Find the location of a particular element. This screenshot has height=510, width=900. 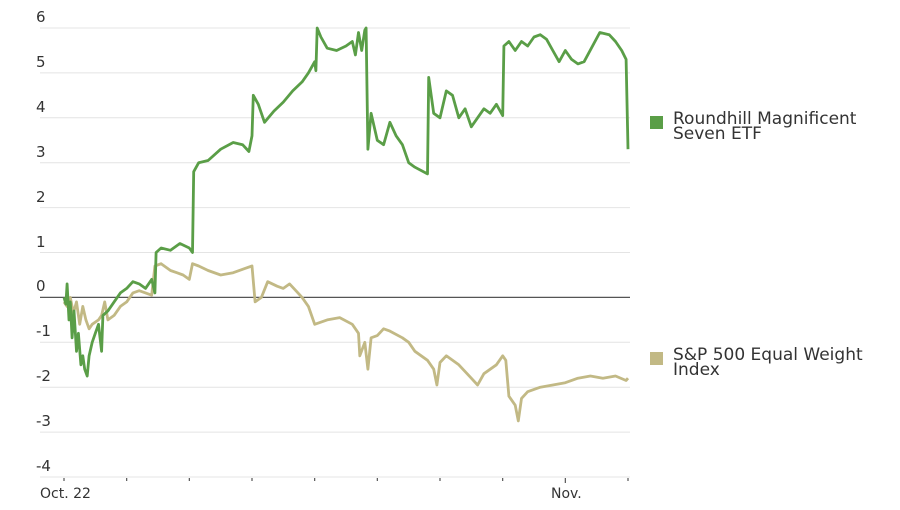

x-label-oct22: Oct. 22 is located at coordinates (65, 494).